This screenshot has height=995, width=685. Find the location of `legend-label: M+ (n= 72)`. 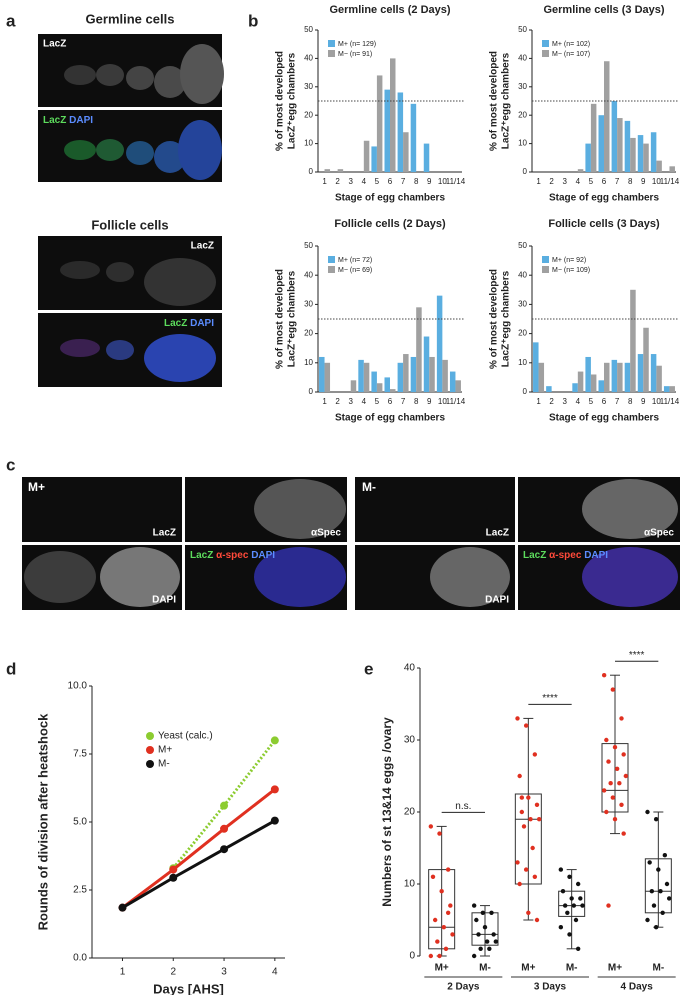

legend-label: M+ (n= 72) is located at coordinates (355, 260).